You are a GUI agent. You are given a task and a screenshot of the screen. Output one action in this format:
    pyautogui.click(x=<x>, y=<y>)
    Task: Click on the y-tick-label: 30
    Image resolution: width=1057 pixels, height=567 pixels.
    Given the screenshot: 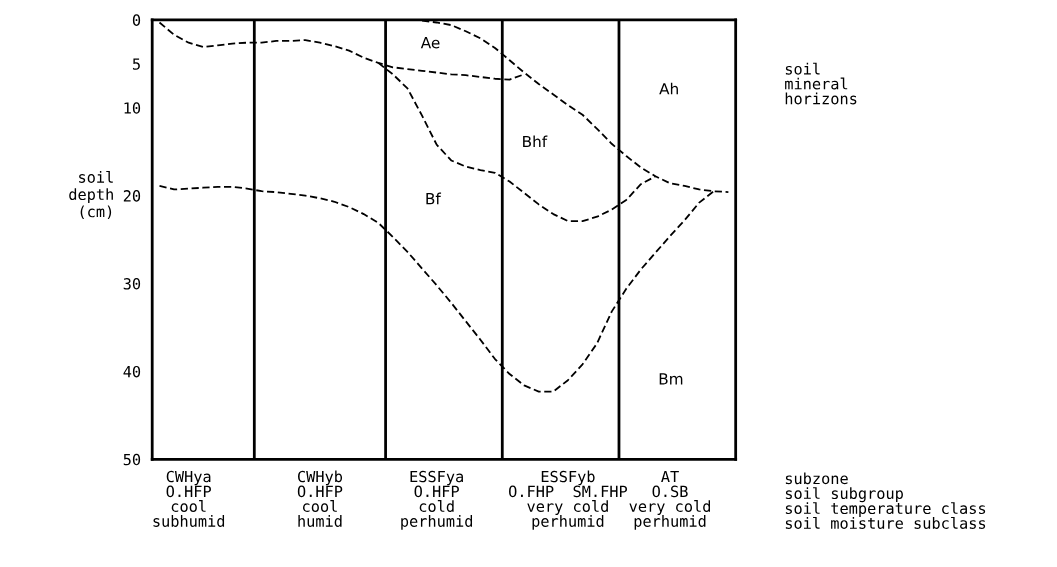 What is the action you would take?
    pyautogui.click(x=132, y=284)
    